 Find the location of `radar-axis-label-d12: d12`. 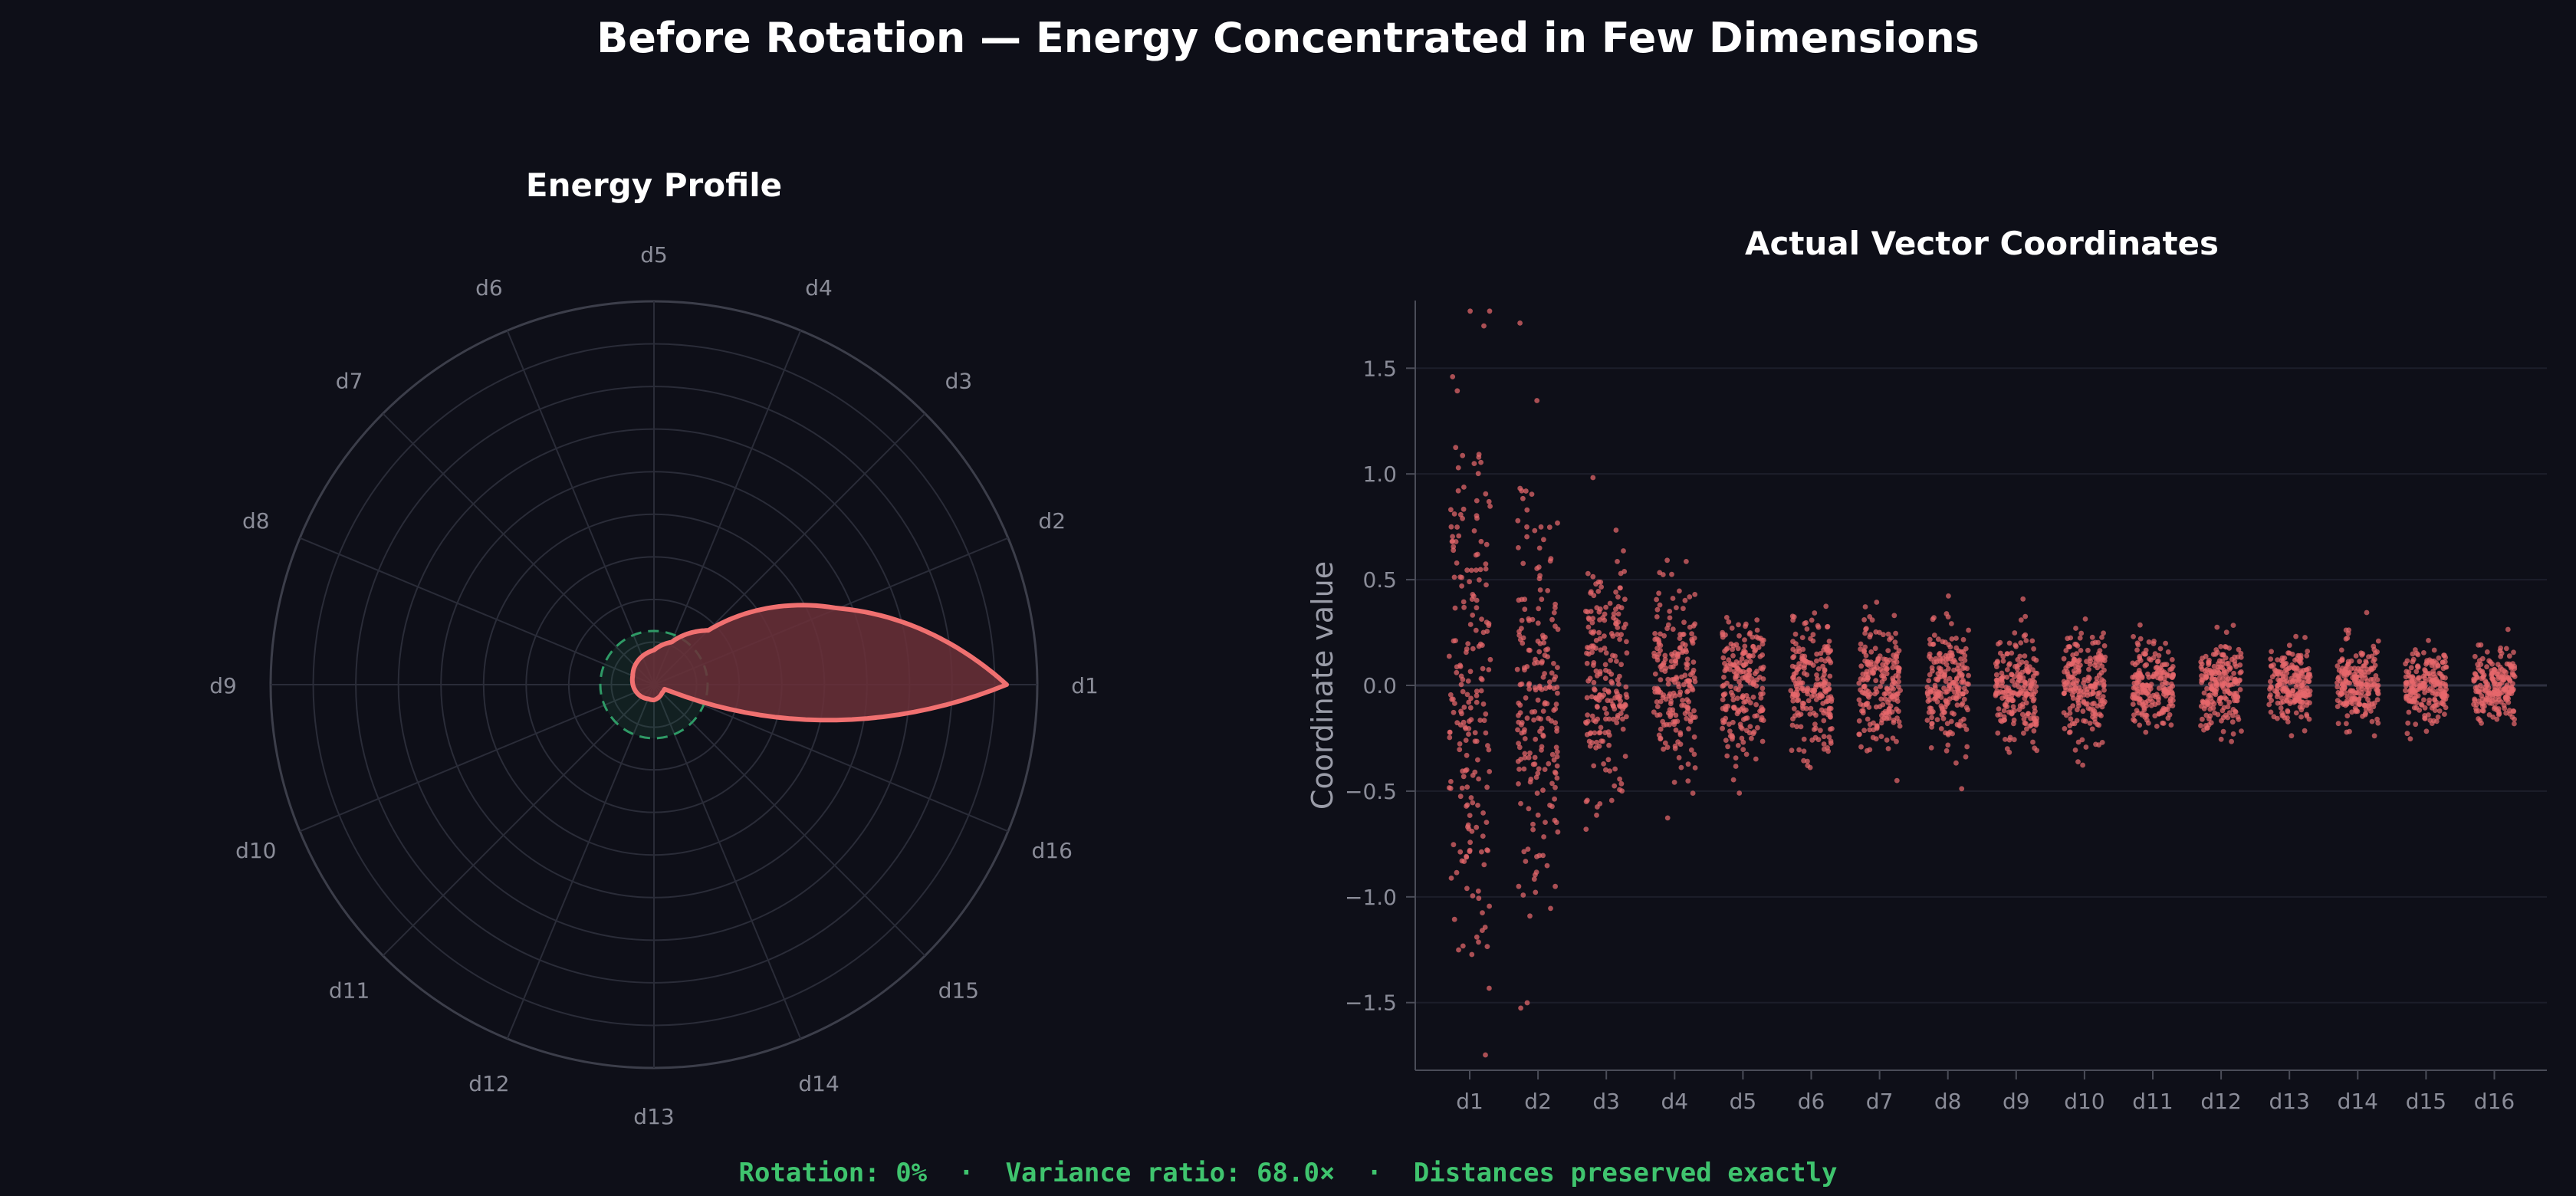

radar-axis-label-d12: d12 is located at coordinates (488, 1084).